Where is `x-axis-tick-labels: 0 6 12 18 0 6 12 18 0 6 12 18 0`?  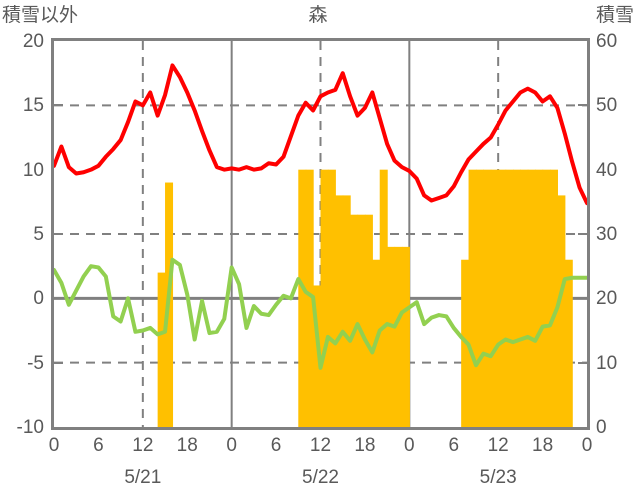 x-axis-tick-labels: 0 6 12 18 0 6 12 18 0 6 12 18 0 is located at coordinates (321, 448).